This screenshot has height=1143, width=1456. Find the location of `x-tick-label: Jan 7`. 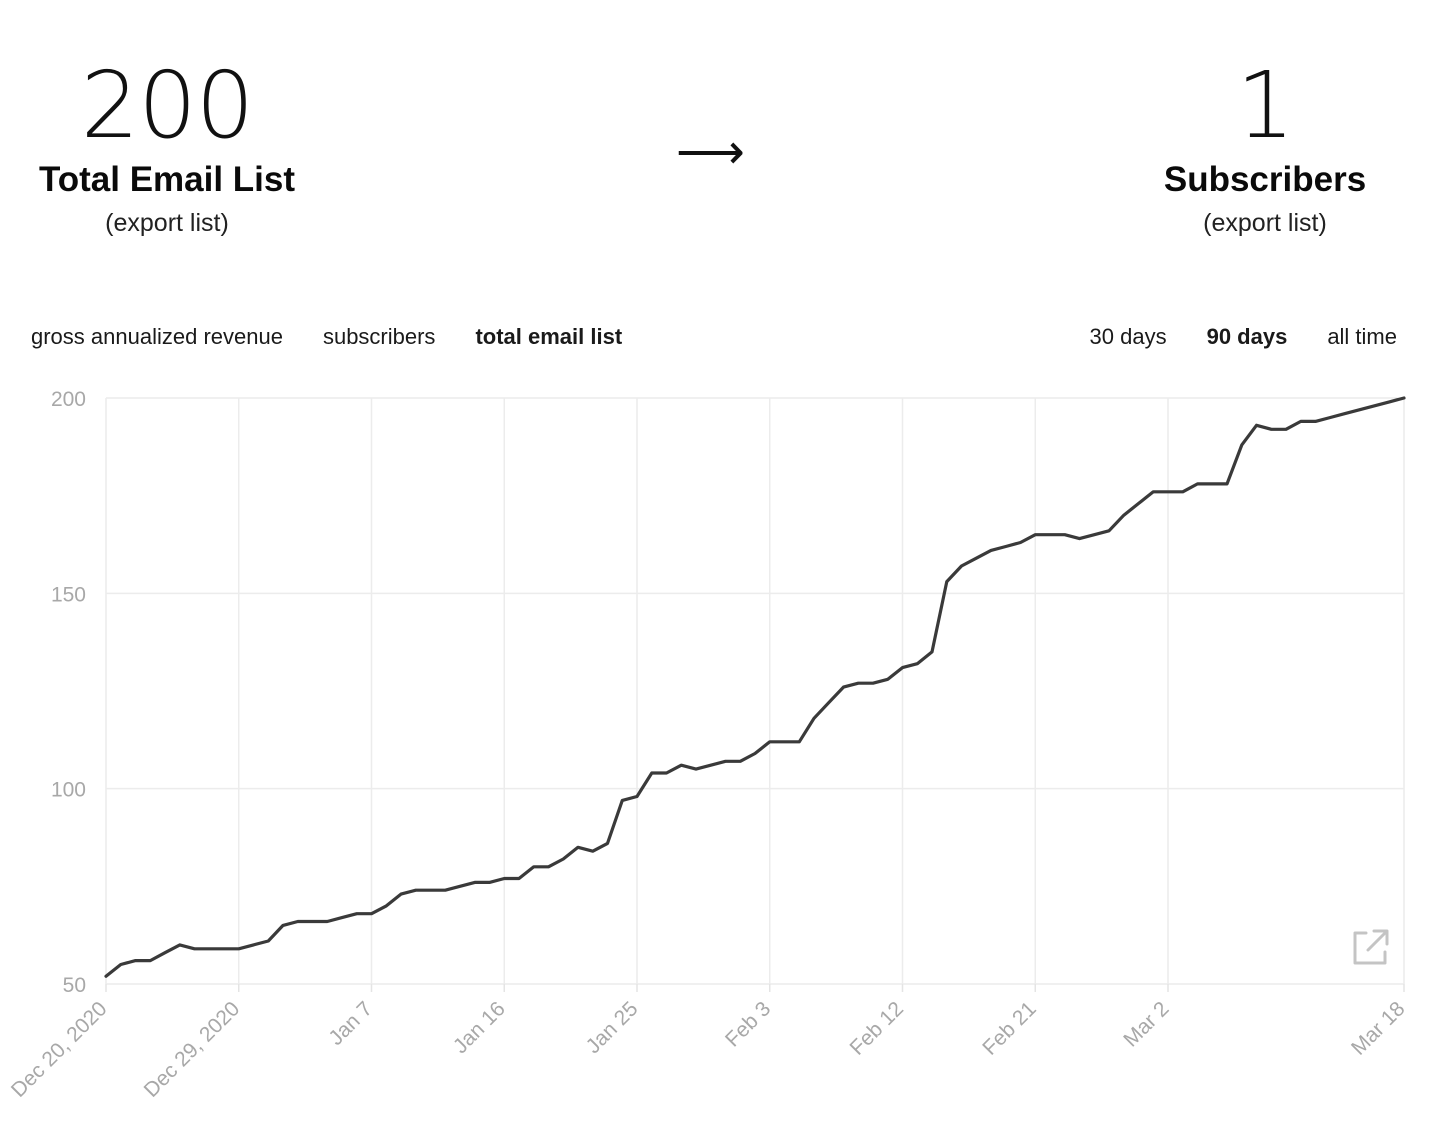

x-tick-label: Jan 7 is located at coordinates (350, 1023).